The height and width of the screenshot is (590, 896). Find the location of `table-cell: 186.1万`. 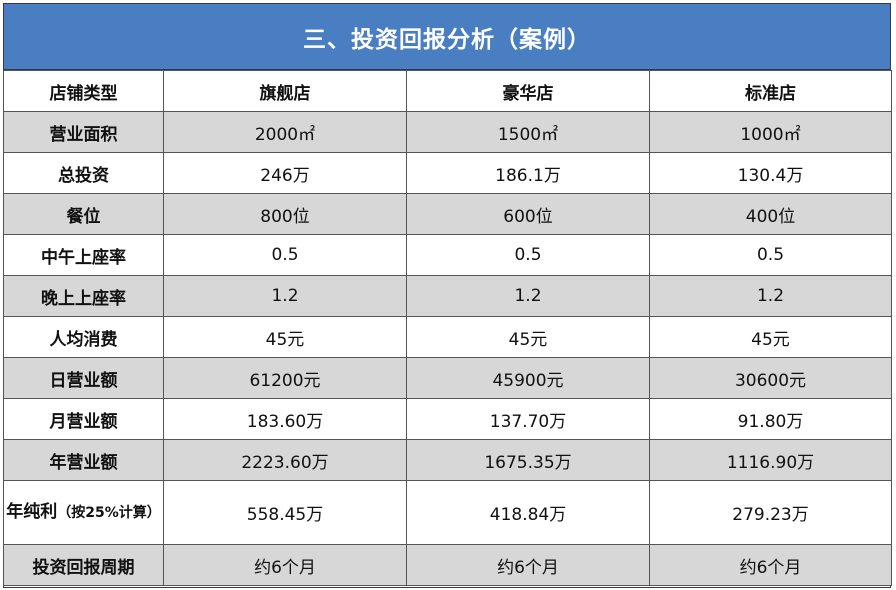

table-cell: 186.1万 is located at coordinates (528, 173).